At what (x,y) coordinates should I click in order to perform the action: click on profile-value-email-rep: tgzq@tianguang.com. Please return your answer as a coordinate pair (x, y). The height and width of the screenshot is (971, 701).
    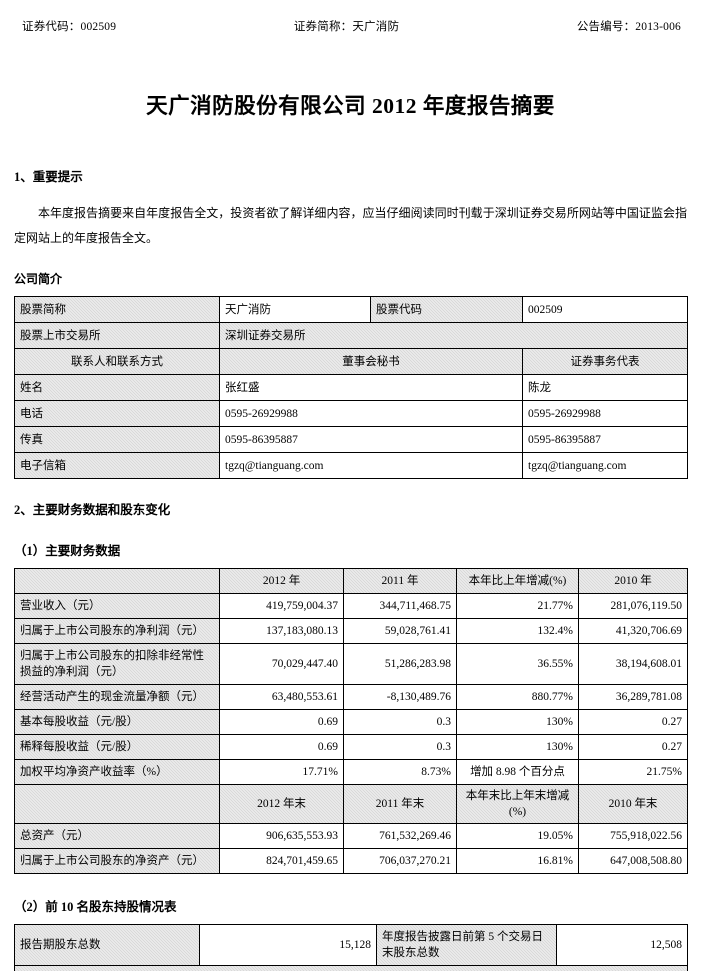
    Looking at the image, I should click on (605, 465).